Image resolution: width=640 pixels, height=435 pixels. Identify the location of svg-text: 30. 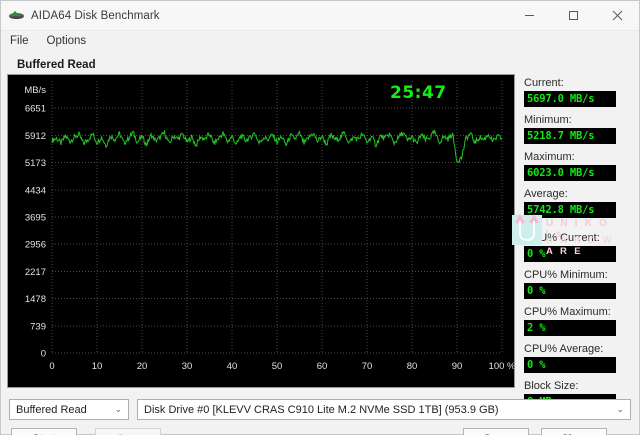
(187, 366).